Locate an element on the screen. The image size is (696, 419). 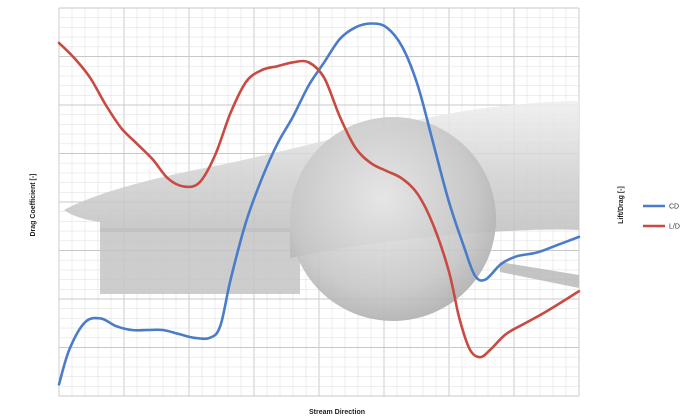
legend-item-ld: L/D is located at coordinates (661, 227).